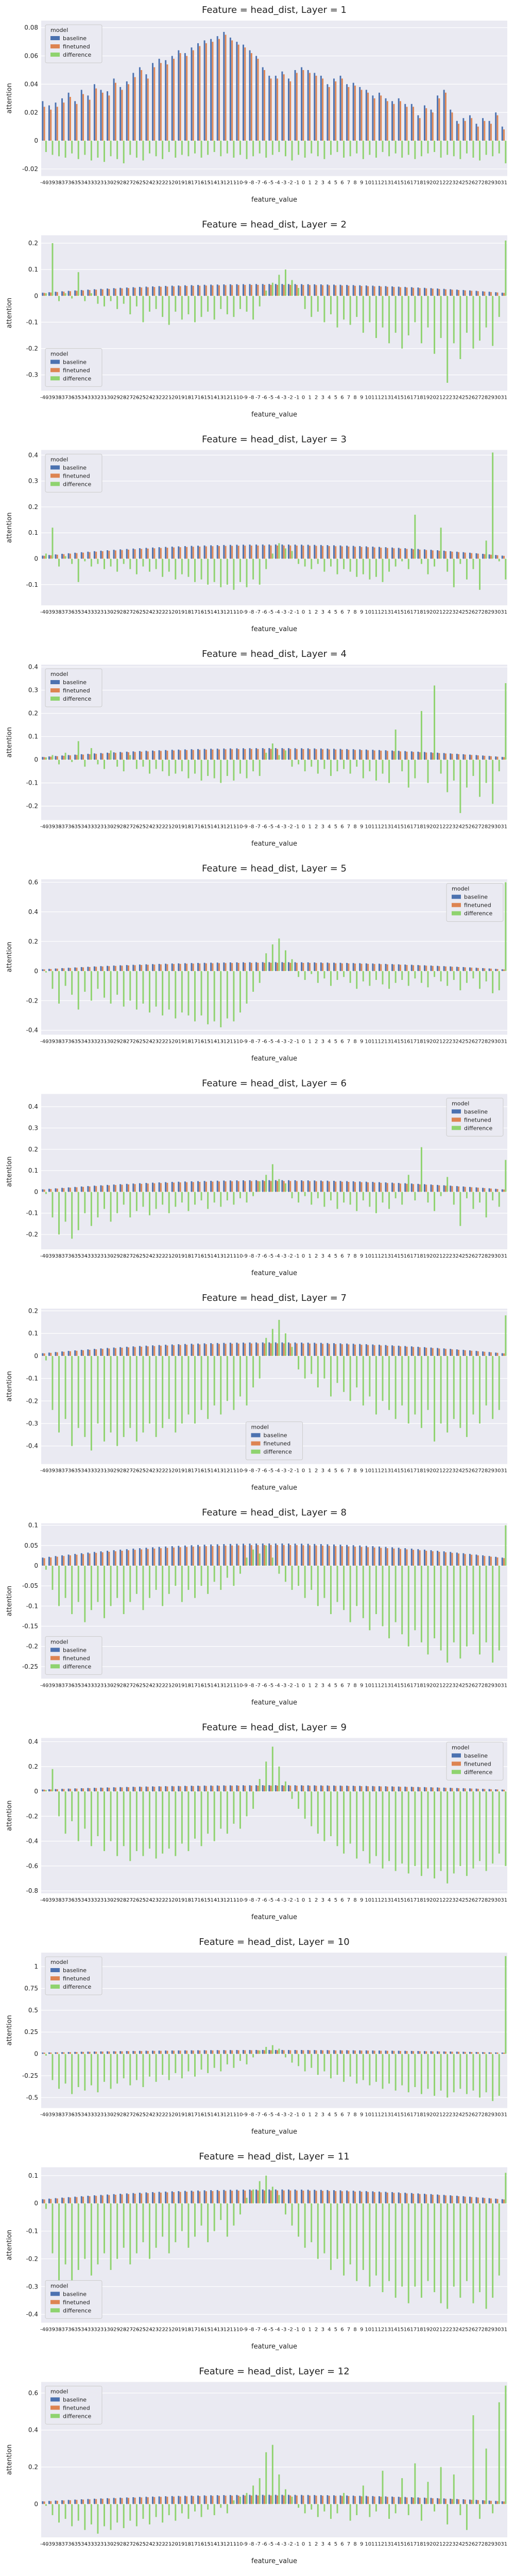 Image resolution: width=515 pixels, height=2576 pixels. Describe the element at coordinates (44, 1685) in the screenshot. I see `x-tick-label: -40` at that location.